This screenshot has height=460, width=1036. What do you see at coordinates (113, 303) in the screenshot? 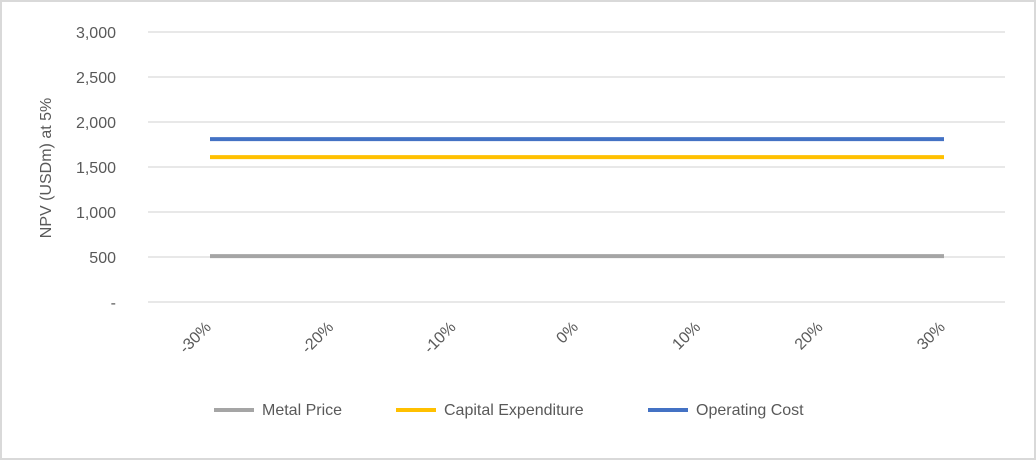
I see `y-tick-label: -` at bounding box center [113, 303].